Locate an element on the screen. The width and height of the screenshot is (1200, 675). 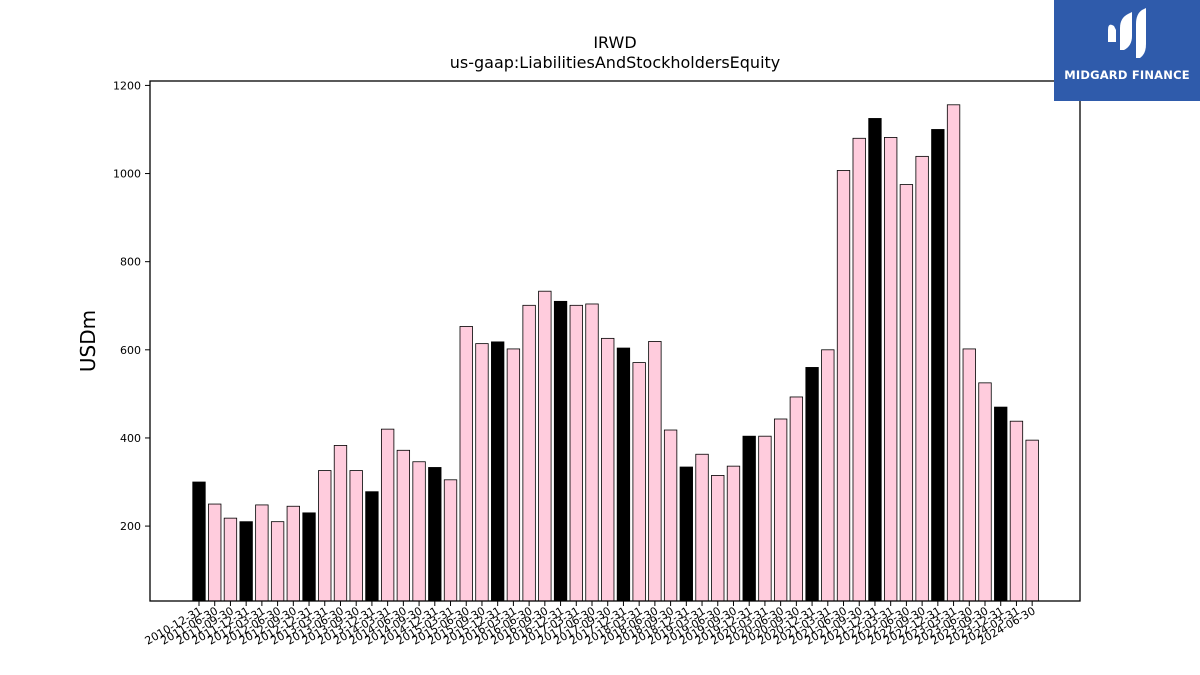
midgard-finance-logo: MIDGARD FINANCE is located at coordinates (1127, 50).